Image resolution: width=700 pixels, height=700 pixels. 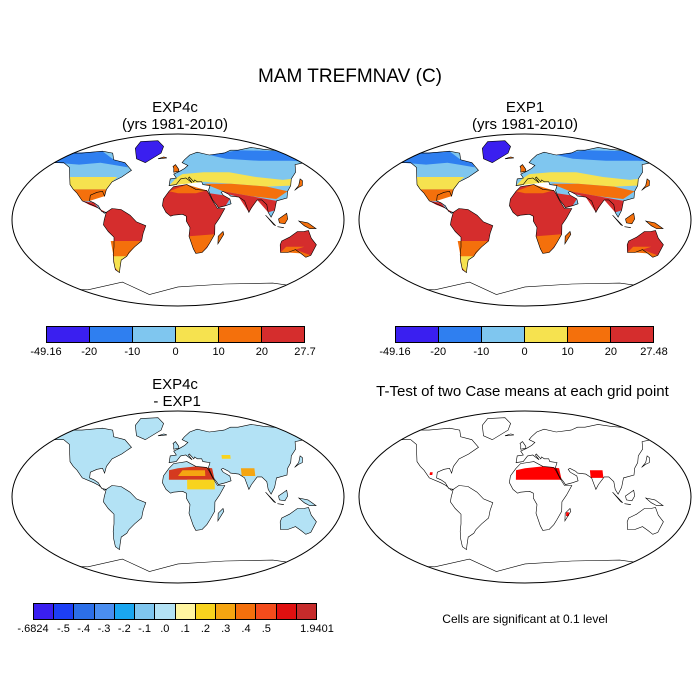 I want to click on panel-title-exp1: EXP1 (yrs 1981-2010), so click(x=525, y=116).